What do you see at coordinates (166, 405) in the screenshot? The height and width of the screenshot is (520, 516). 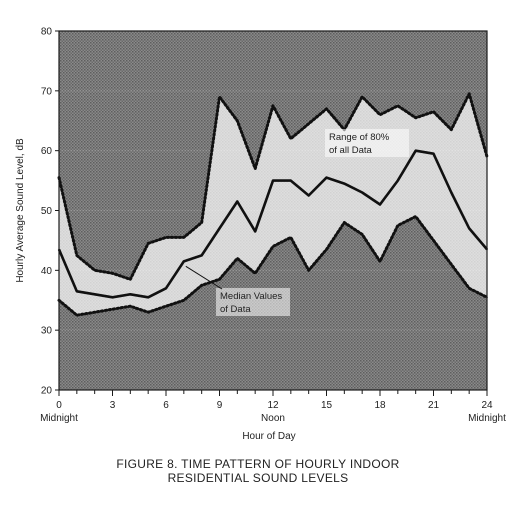 I see `x-tick-label: 6` at bounding box center [166, 405].